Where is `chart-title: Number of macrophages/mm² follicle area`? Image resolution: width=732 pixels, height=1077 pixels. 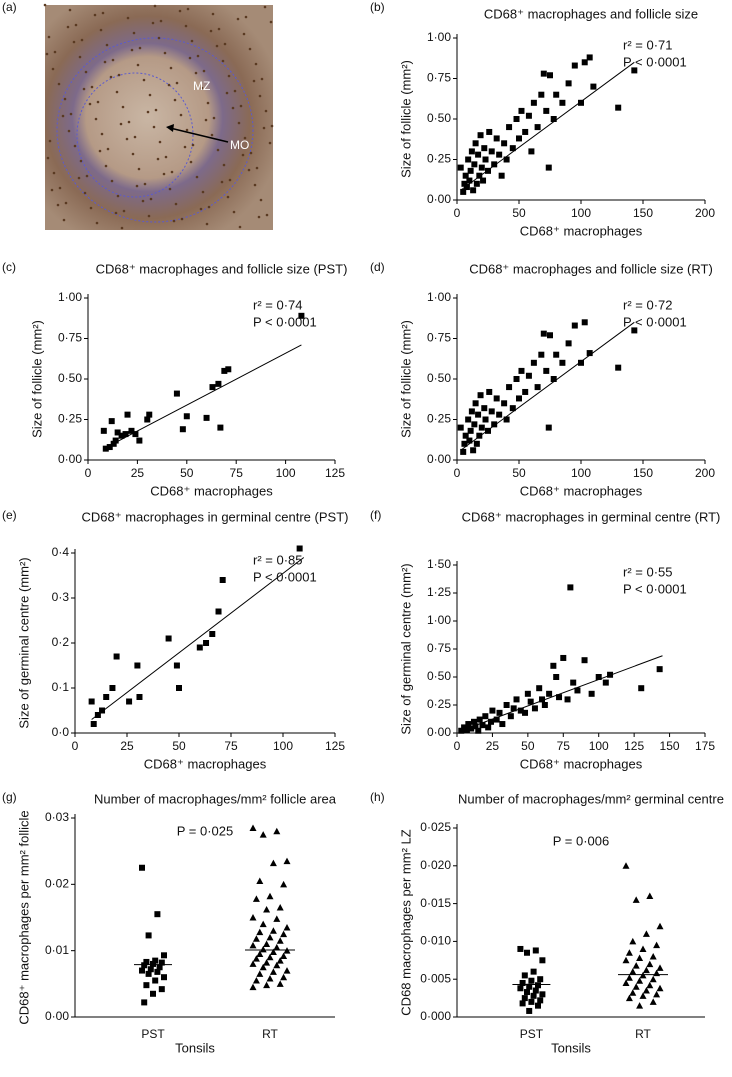
chart-title: Number of macrophages/mm² follicle area is located at coordinates (215, 798).